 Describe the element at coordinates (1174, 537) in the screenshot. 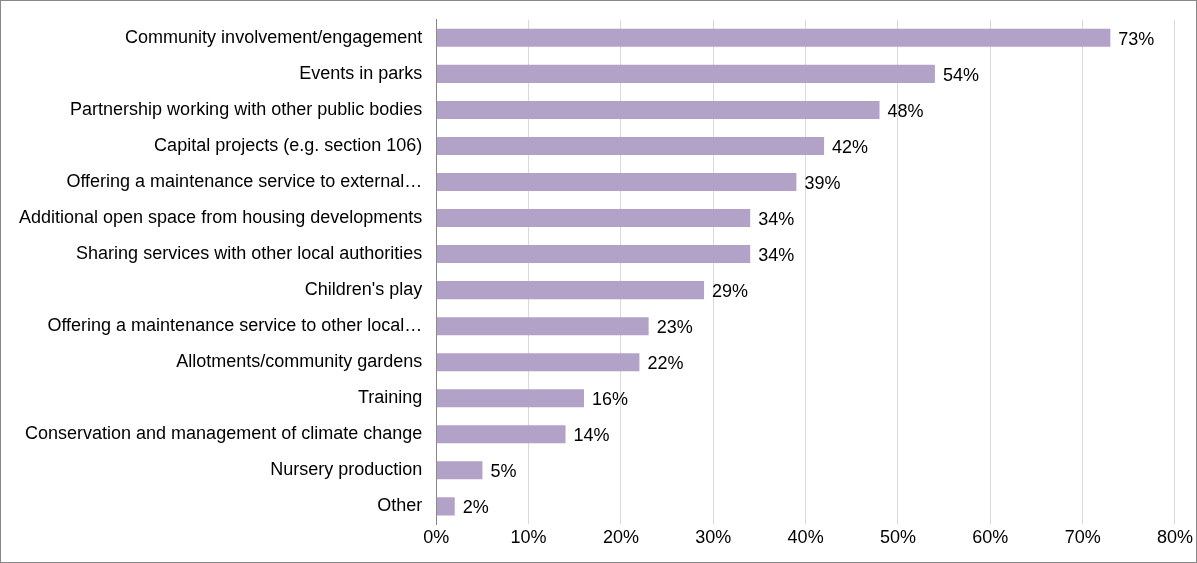

I see `x-tick-label: 80%` at that location.